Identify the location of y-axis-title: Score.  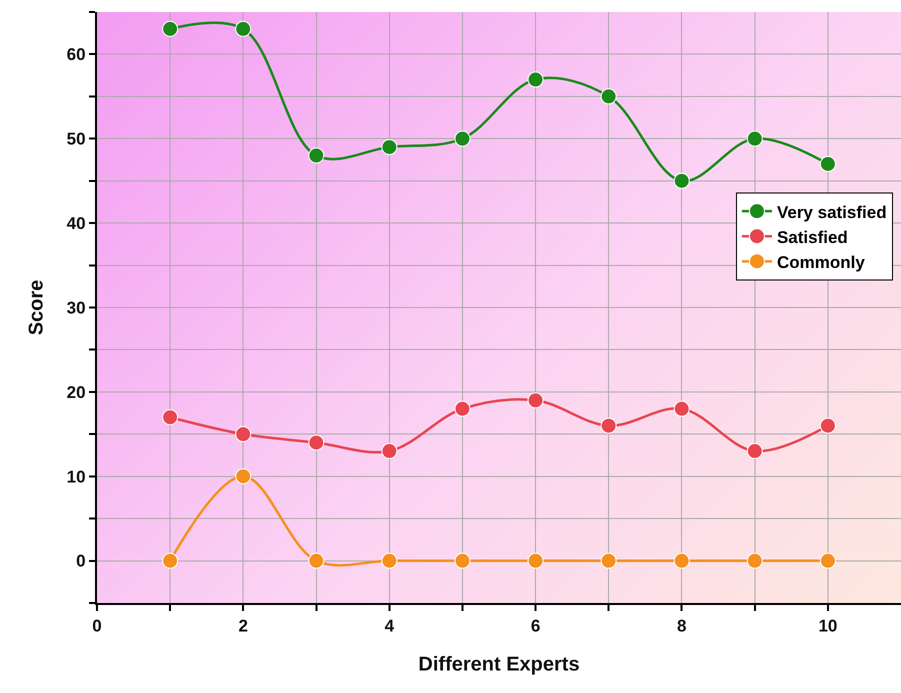
(37, 308).